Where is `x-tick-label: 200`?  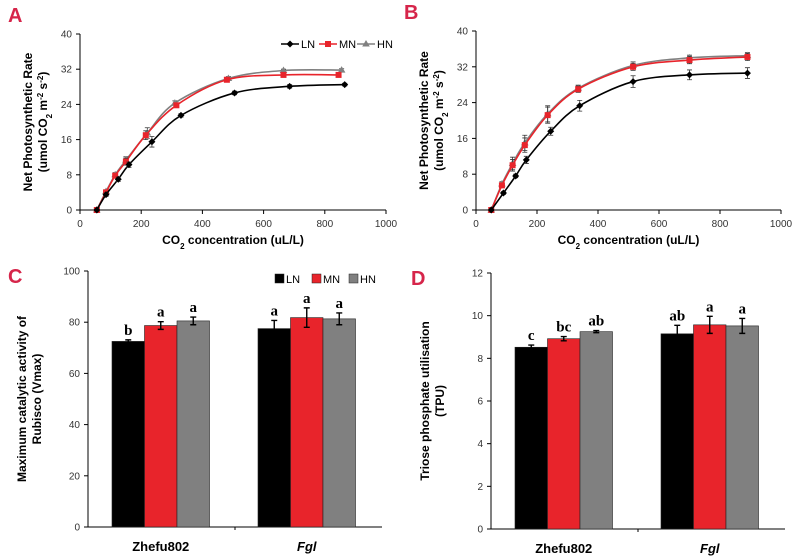
x-tick-label: 200 is located at coordinates (537, 224).